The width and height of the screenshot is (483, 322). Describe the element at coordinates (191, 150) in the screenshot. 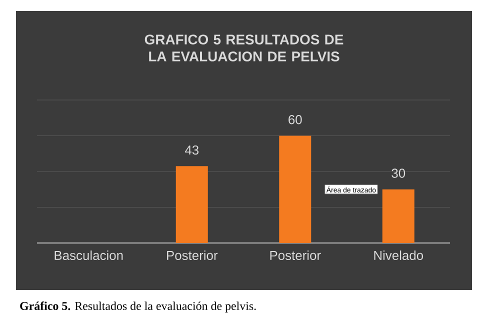

I see `data-label: 43` at that location.